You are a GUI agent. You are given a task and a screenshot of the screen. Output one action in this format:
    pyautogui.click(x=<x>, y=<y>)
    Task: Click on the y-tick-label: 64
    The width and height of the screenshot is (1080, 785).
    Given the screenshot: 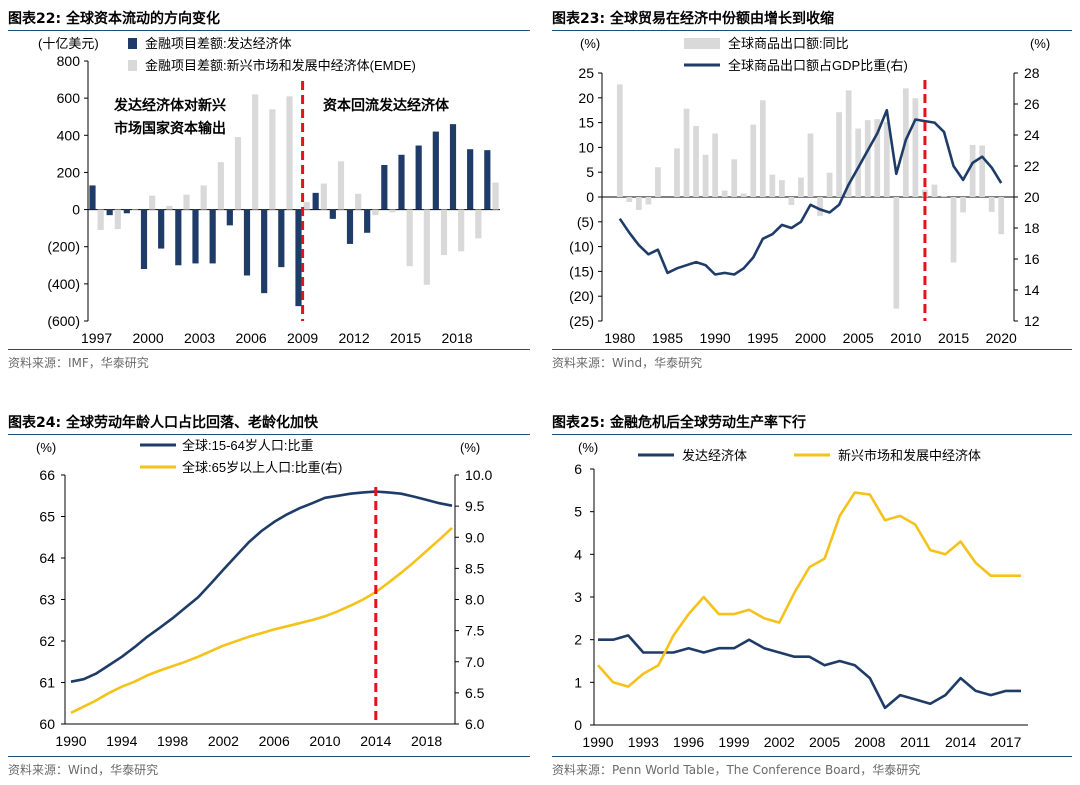 What is the action you would take?
    pyautogui.click(x=47, y=558)
    